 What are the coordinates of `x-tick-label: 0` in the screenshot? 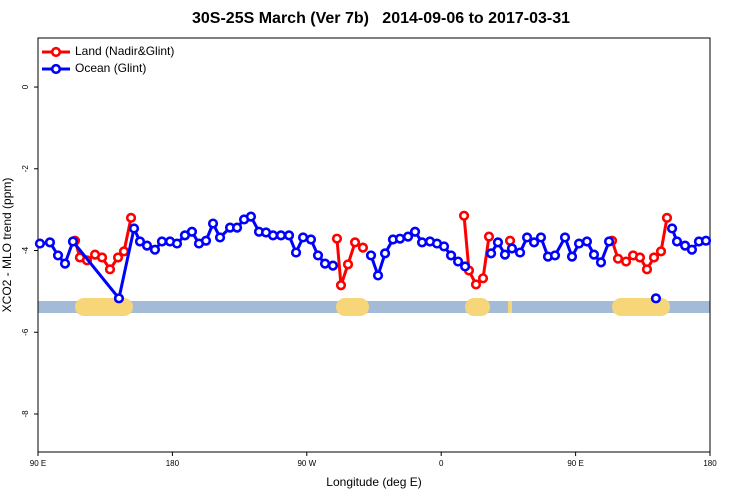 It's located at (441, 463).